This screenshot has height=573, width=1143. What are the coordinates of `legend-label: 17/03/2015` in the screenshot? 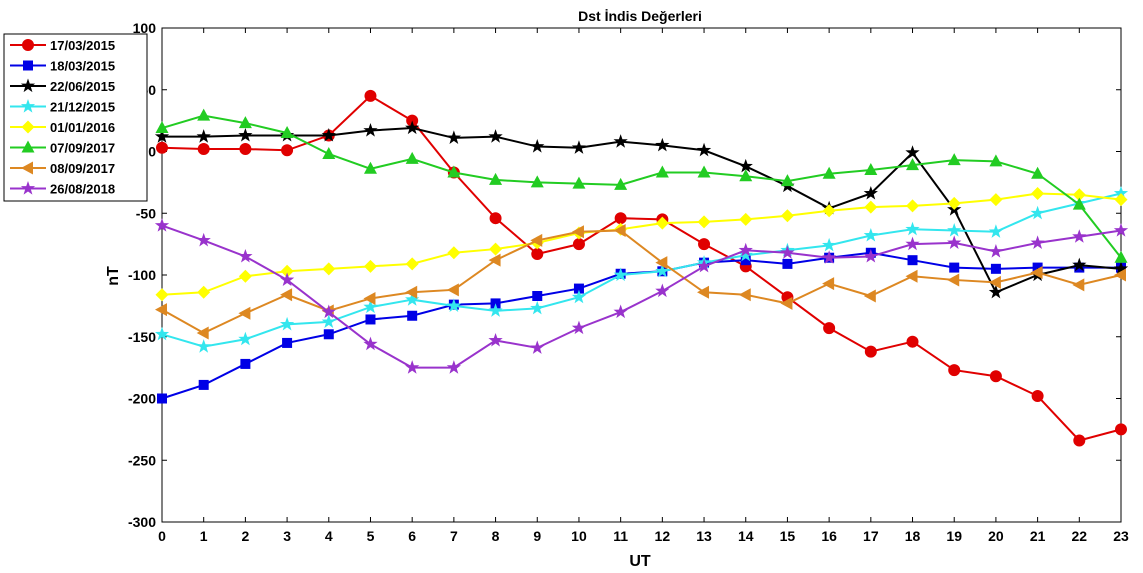 It's located at (82, 45).